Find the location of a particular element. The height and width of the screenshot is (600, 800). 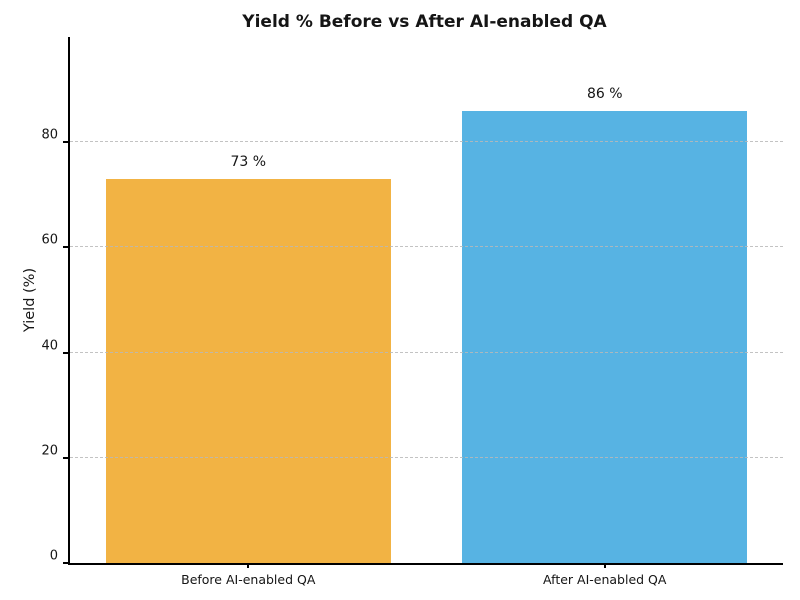

y-tick-label: 80 is located at coordinates (49, 135).